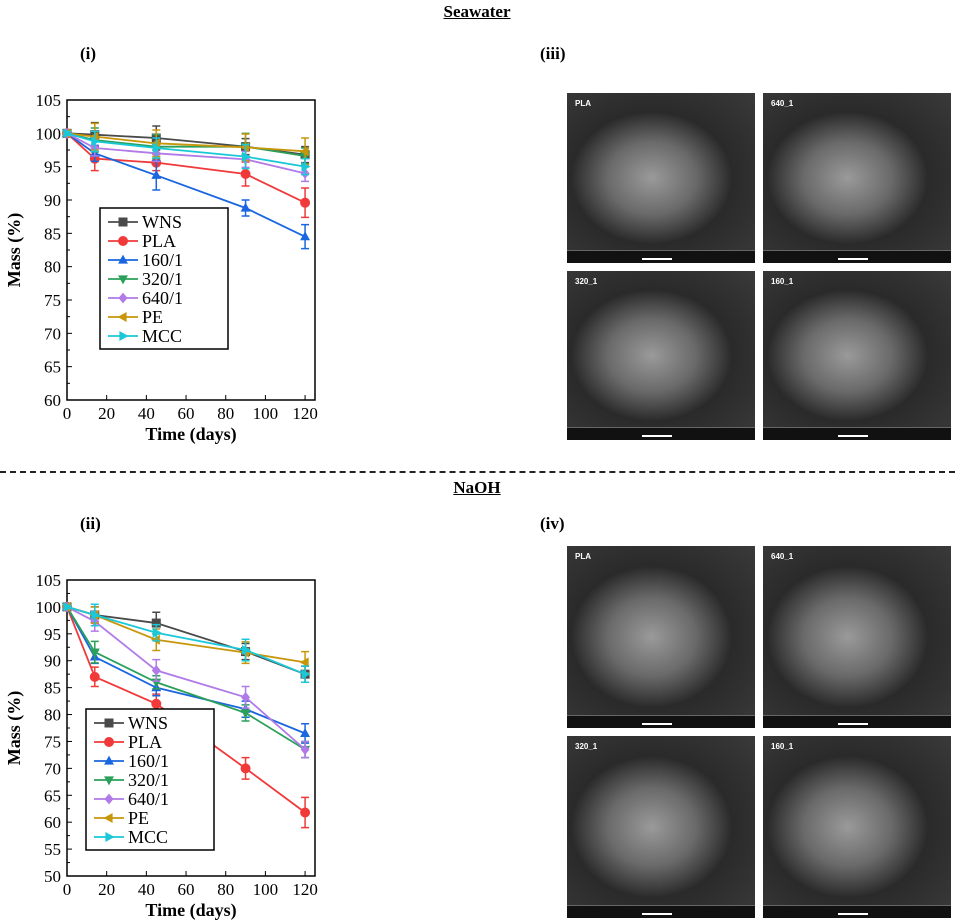 Image resolution: width=955 pixels, height=924 pixels. I want to click on sem-image-iv-pla: PLA, so click(661, 637).